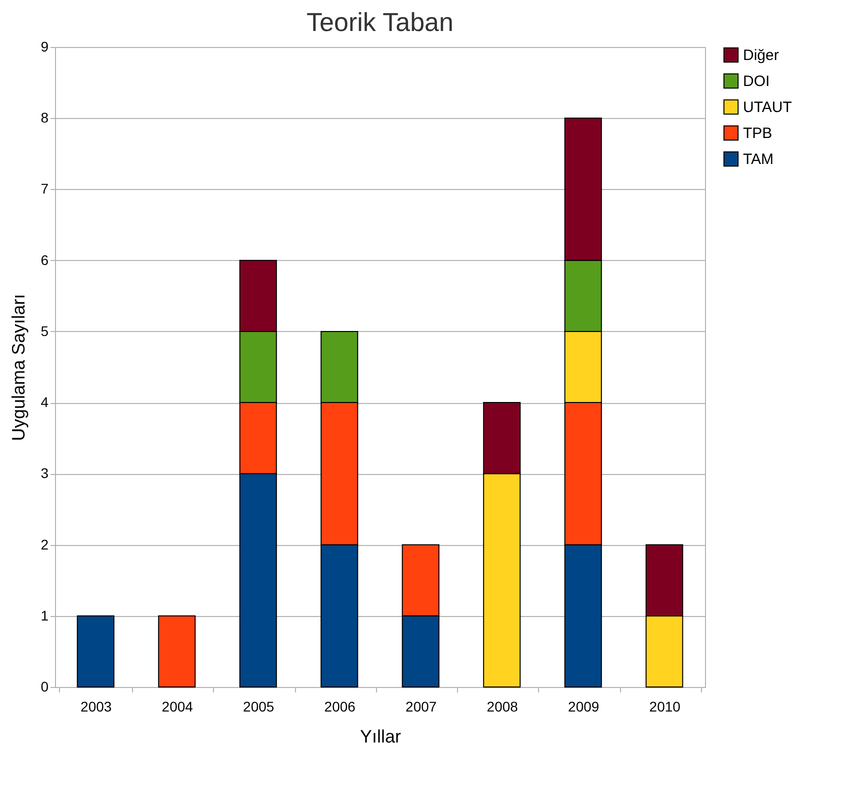  Describe the element at coordinates (756, 81) in the screenshot. I see `legend-label: DOI` at that location.